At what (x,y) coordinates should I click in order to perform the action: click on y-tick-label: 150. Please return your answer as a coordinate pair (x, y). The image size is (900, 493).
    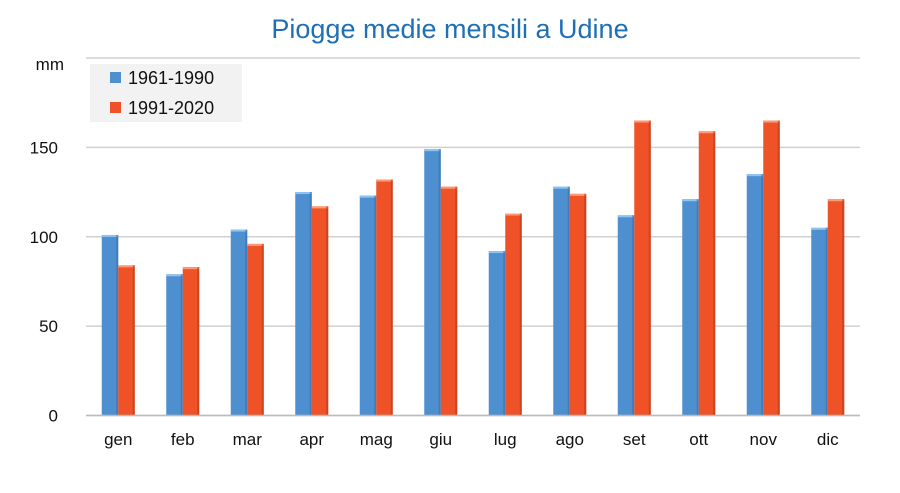
    Looking at the image, I should click on (44, 147).